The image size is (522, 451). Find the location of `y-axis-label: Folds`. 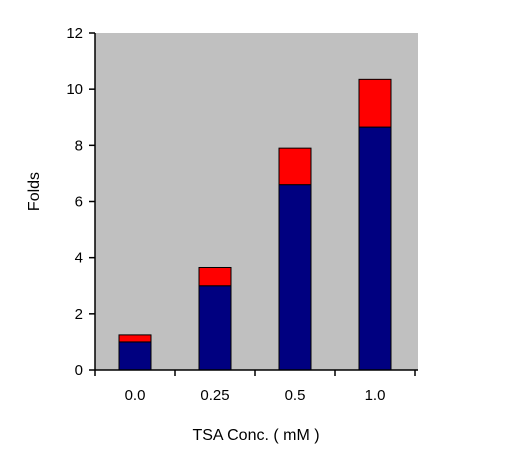

y-axis-label: Folds is located at coordinates (34, 191).